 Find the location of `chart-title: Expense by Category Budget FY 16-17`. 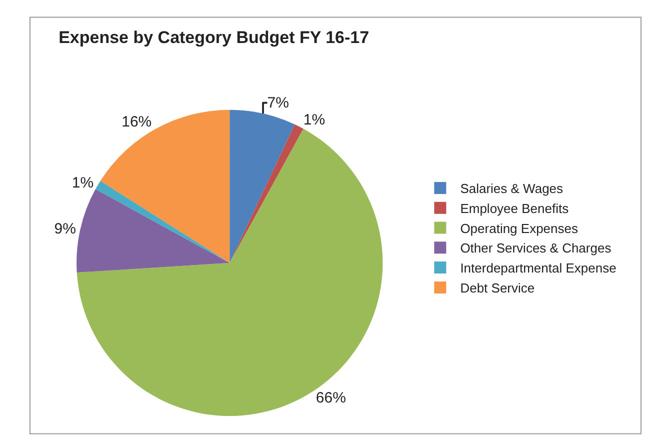

chart-title: Expense by Category Budget FY 16-17 is located at coordinates (214, 38).